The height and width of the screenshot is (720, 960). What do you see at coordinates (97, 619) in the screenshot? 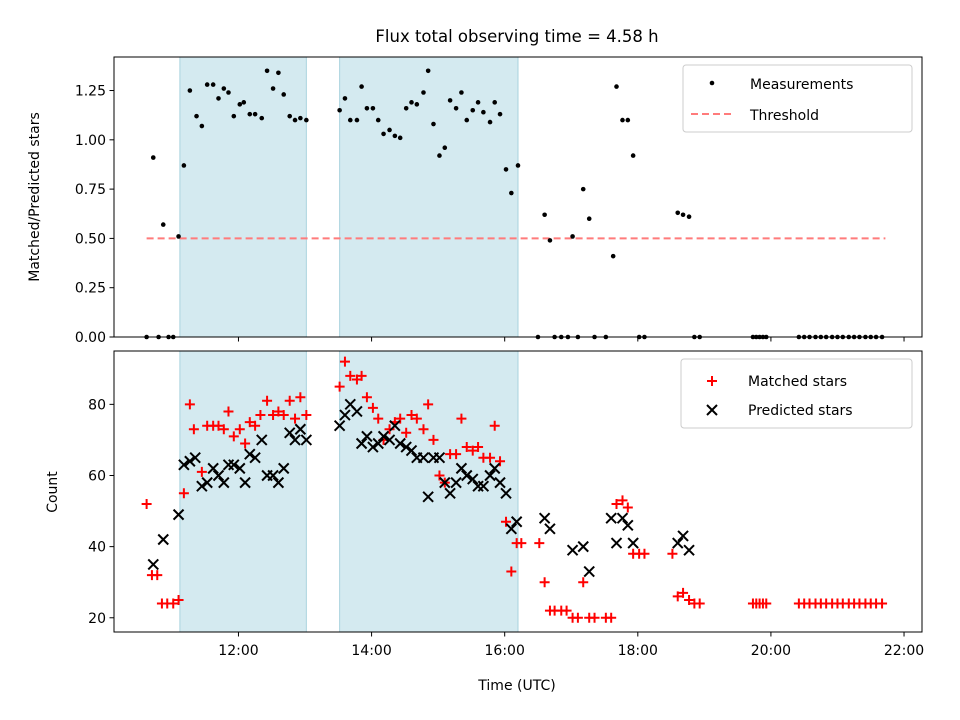
I see `y-tick-label: 20` at bounding box center [97, 619].